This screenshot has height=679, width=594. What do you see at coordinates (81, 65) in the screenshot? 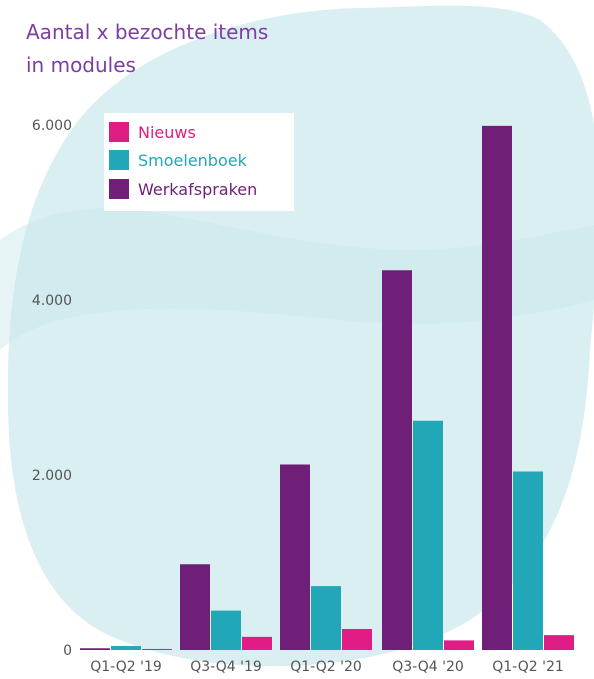
I see `chart-title-line-2: in modules` at bounding box center [81, 65].